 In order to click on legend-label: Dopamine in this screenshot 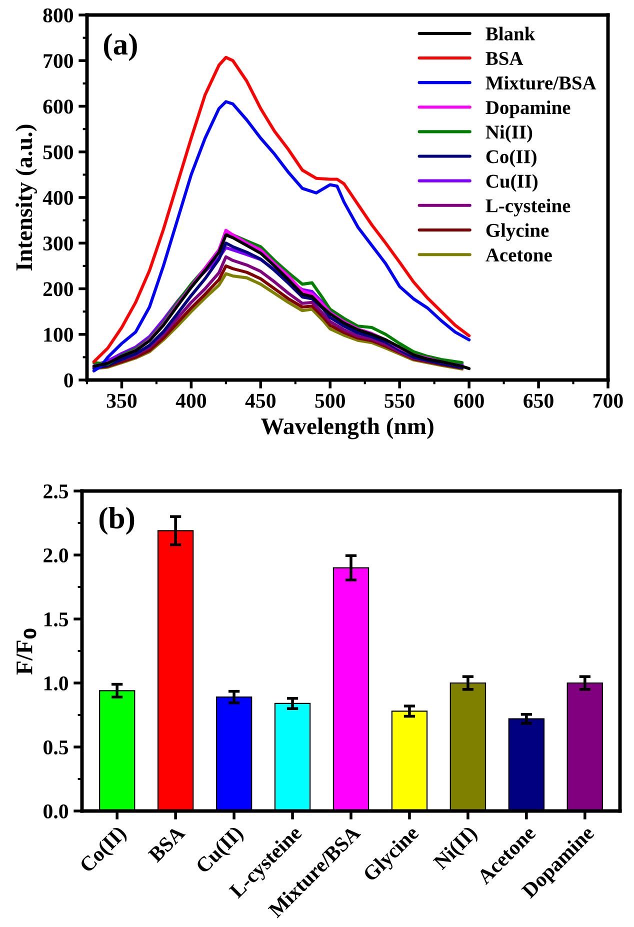, I will do `click(528, 109)`.